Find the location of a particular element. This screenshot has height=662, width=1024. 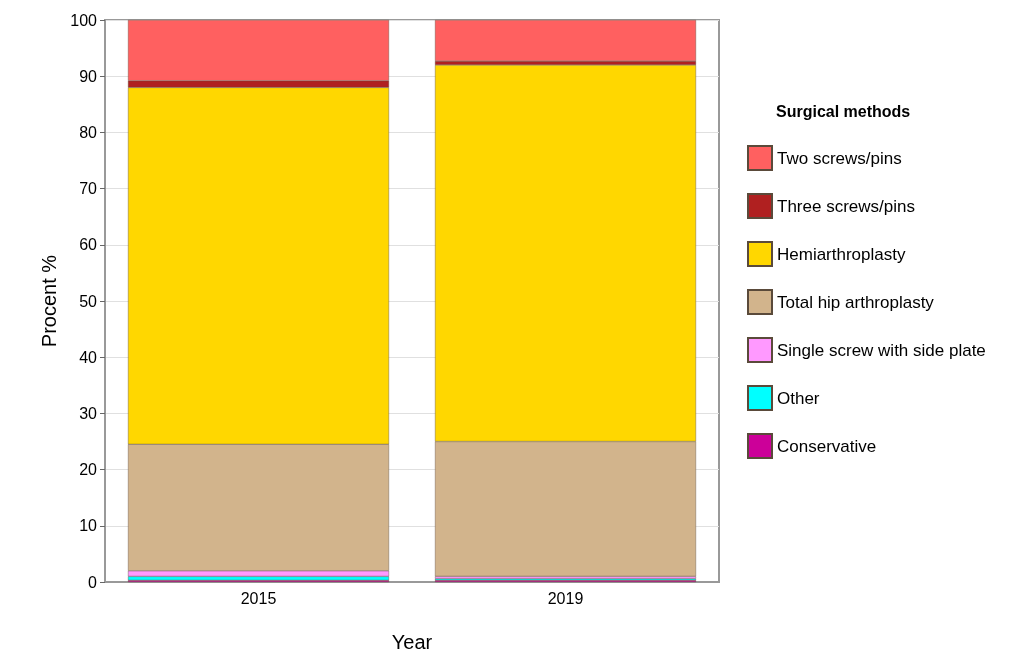

y-tick-label: 30 is located at coordinates (88, 413).